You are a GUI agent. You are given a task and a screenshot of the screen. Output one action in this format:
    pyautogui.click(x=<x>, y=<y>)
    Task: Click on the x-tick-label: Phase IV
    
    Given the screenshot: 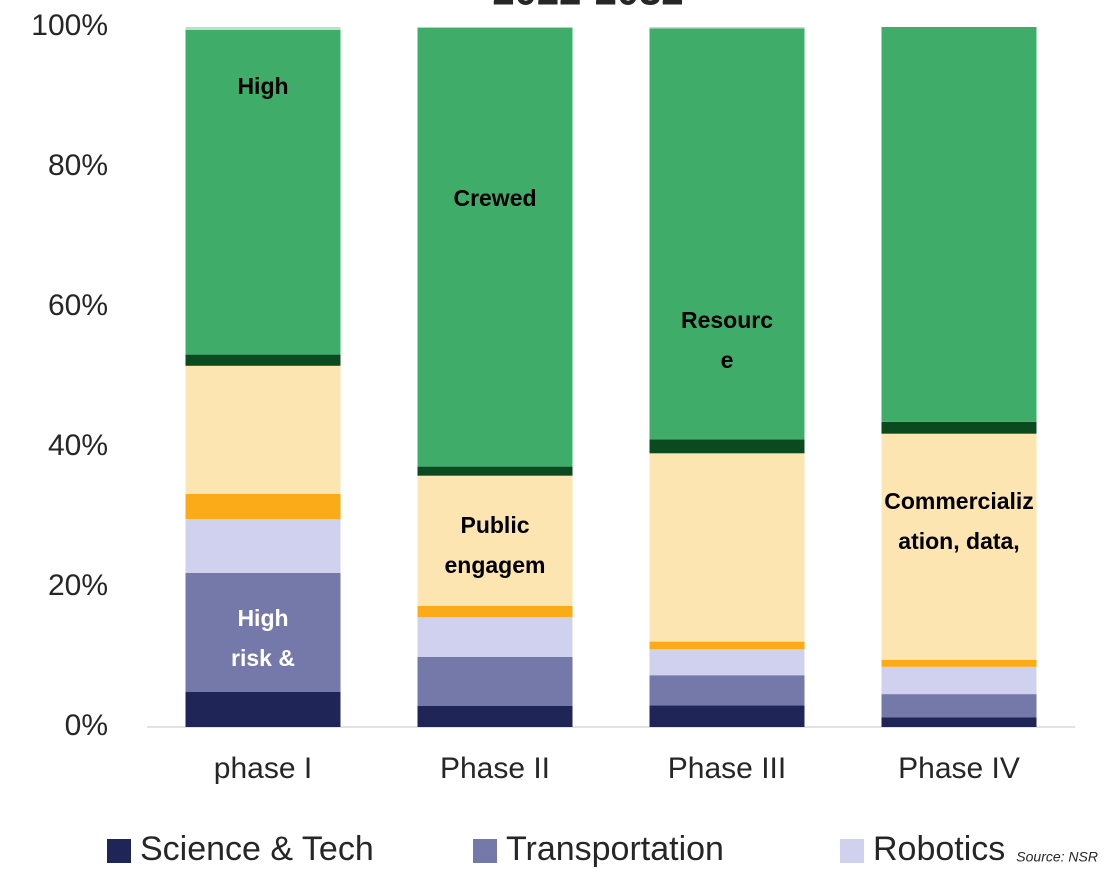 What is the action you would take?
    pyautogui.click(x=959, y=768)
    